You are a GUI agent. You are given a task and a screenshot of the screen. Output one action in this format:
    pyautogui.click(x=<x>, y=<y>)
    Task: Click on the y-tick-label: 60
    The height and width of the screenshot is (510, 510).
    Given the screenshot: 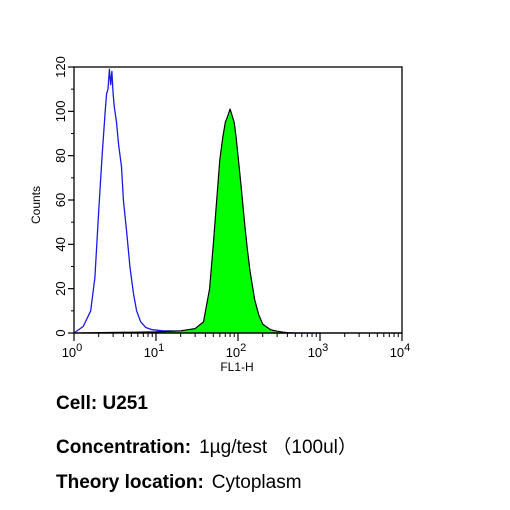 What is the action you would take?
    pyautogui.click(x=60, y=200)
    